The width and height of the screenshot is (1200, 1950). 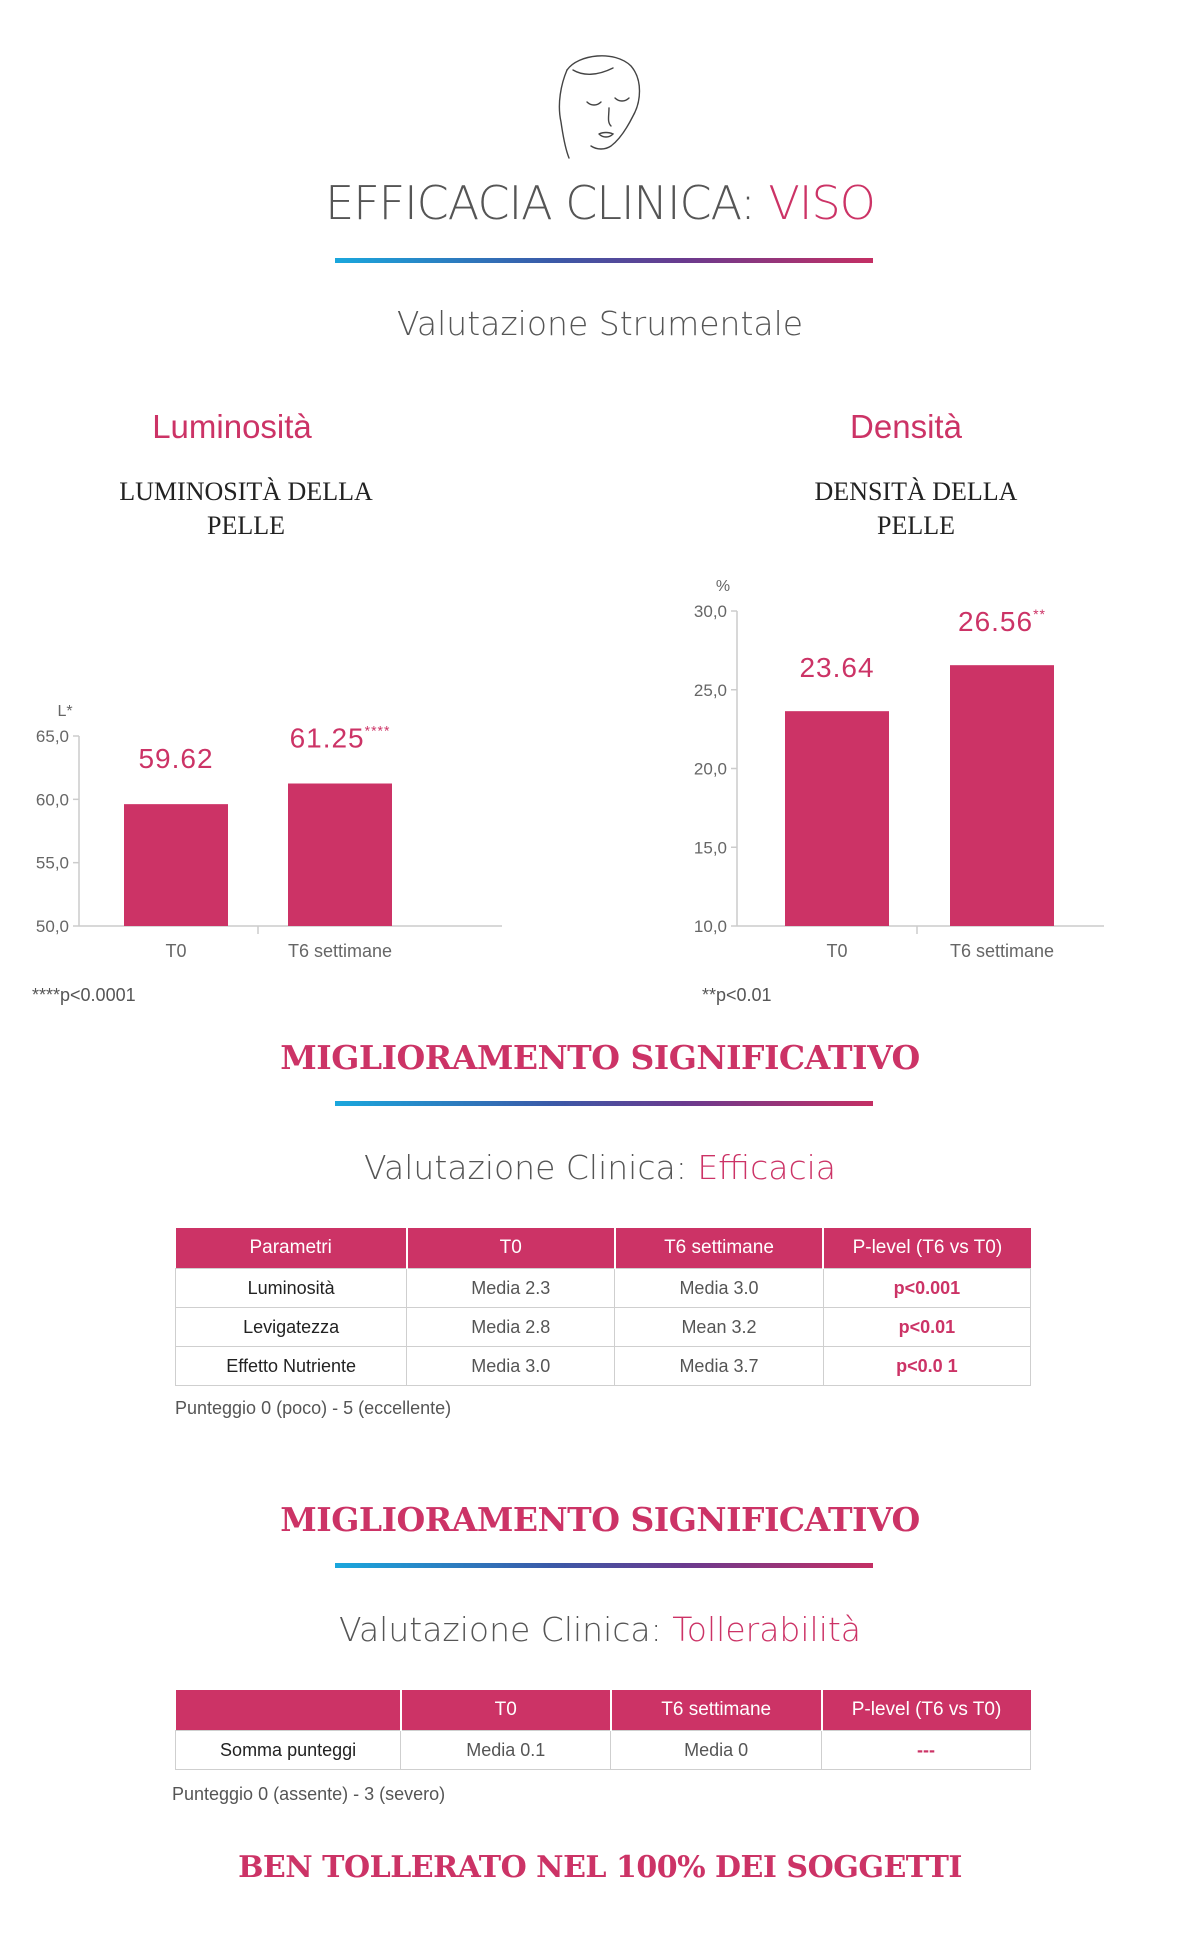 What do you see at coordinates (52, 926) in the screenshot?
I see `y-tick-label: 50,0` at bounding box center [52, 926].